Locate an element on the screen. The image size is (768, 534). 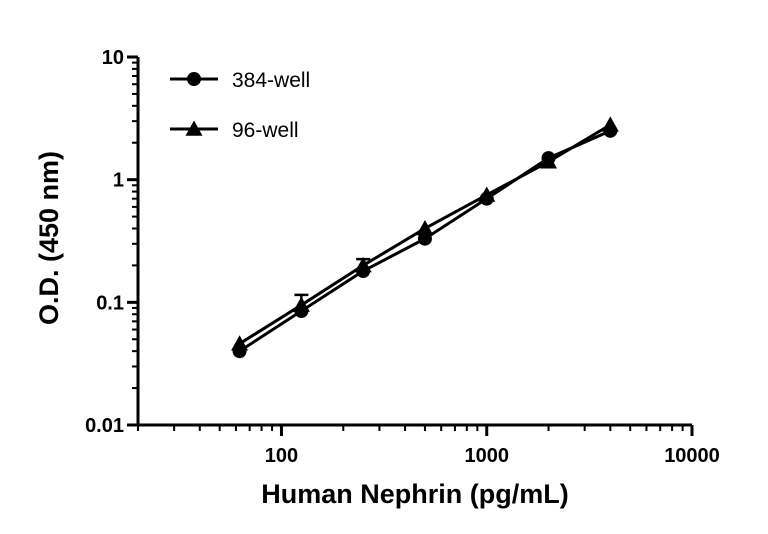
y-tick-label: 0.01 is located at coordinates (104, 426).